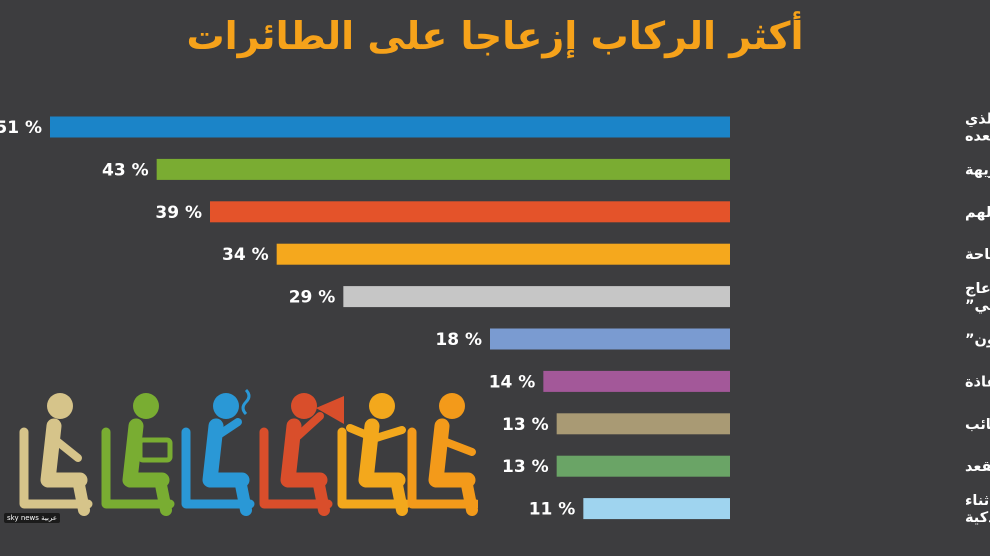 The width and height of the screenshot is (990, 556). I want to click on value-label-4: 34 %, so click(245, 255).